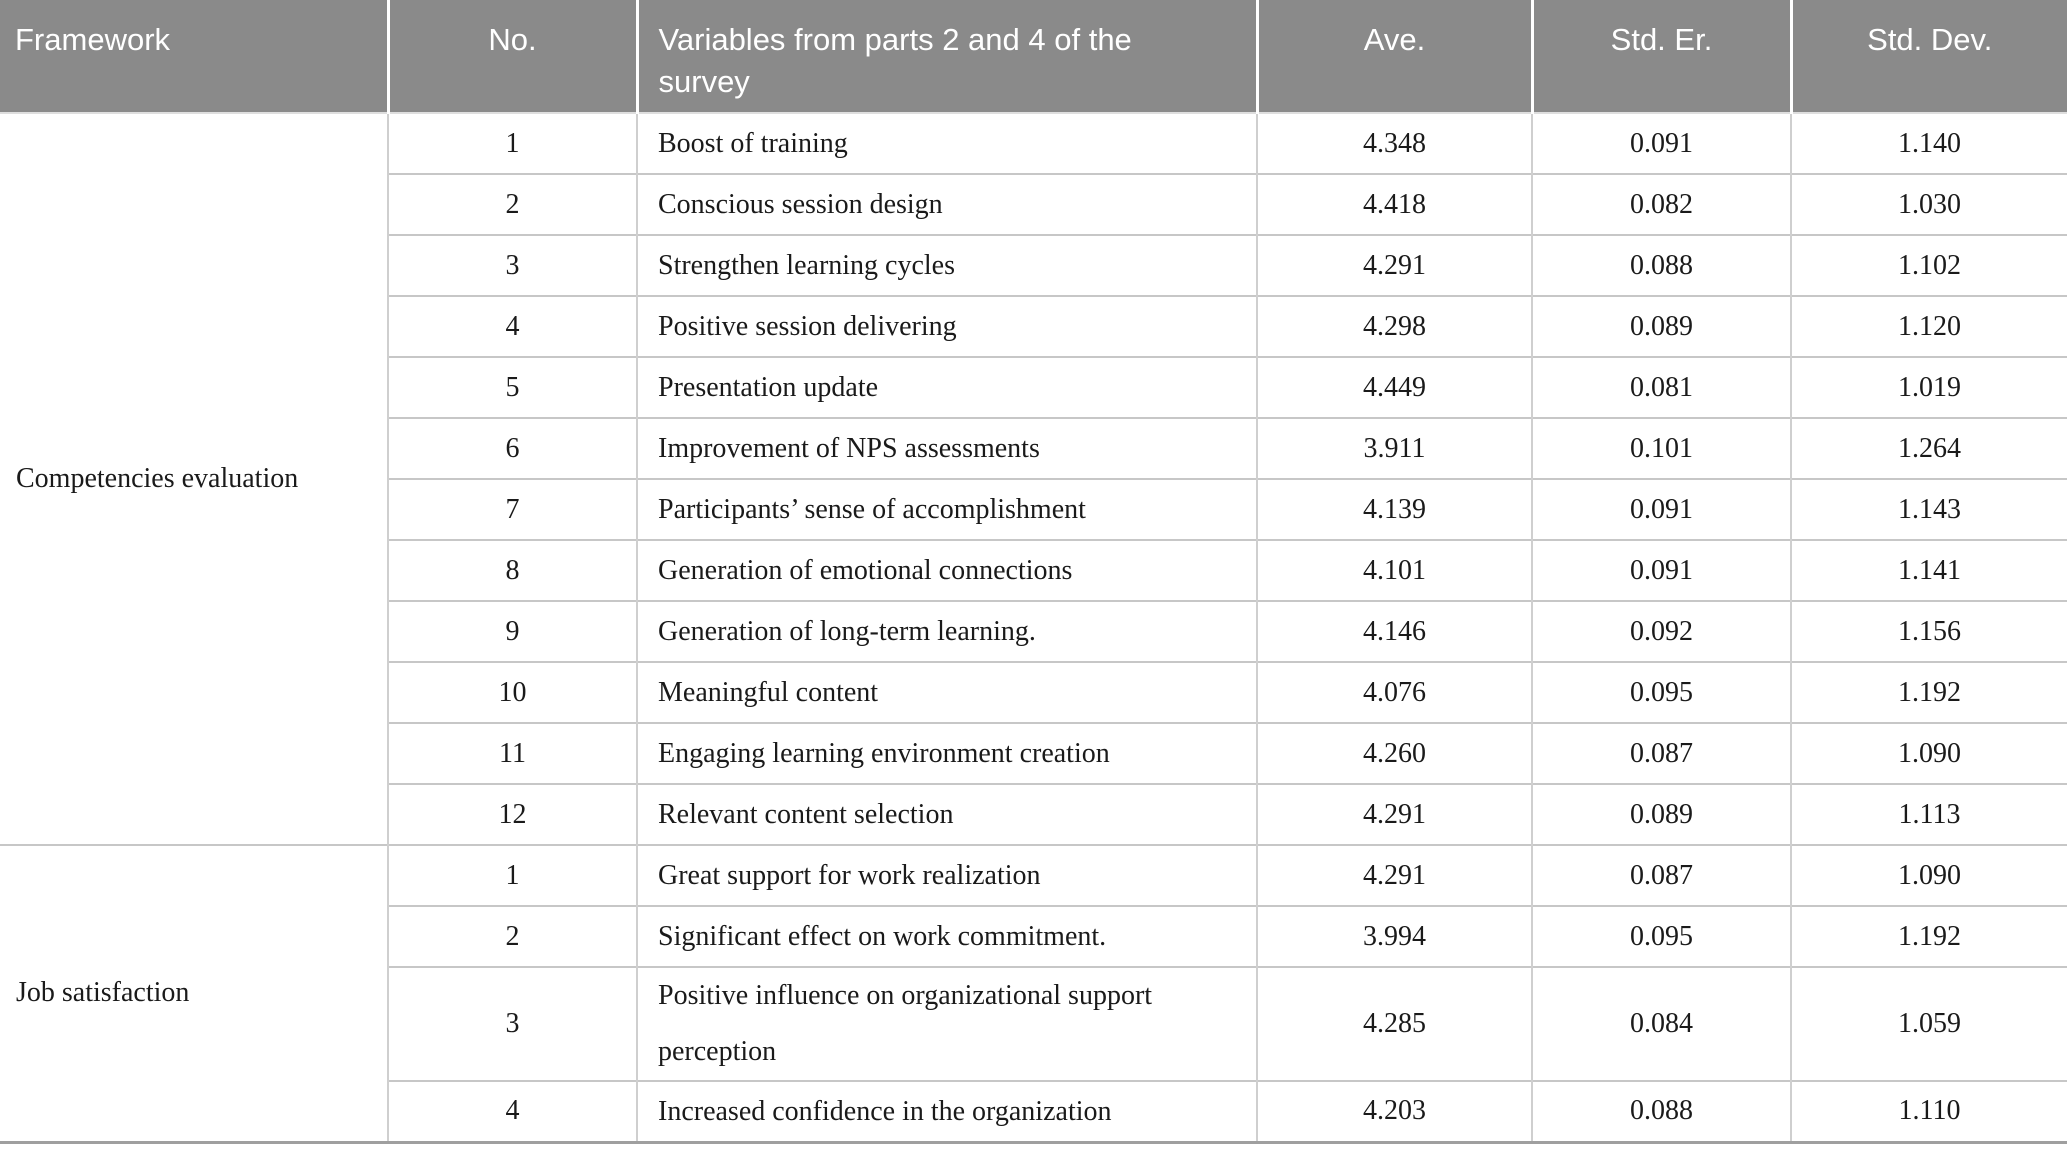 This screenshot has width=2067, height=1165. I want to click on average-cell: 4.146, so click(1394, 631).